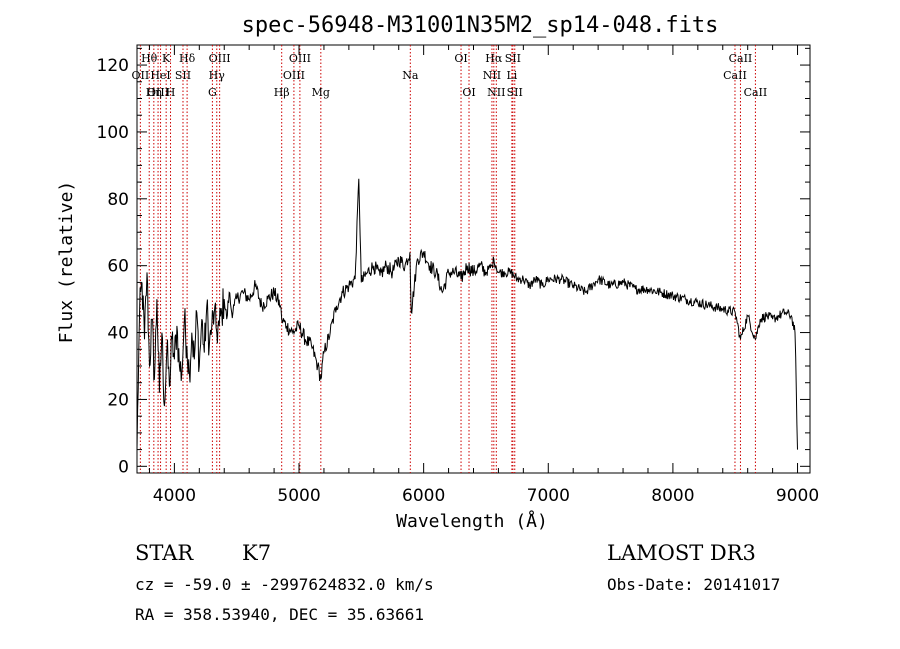 This screenshot has width=900, height=649. I want to click on line-label-22: SII, so click(513, 58).